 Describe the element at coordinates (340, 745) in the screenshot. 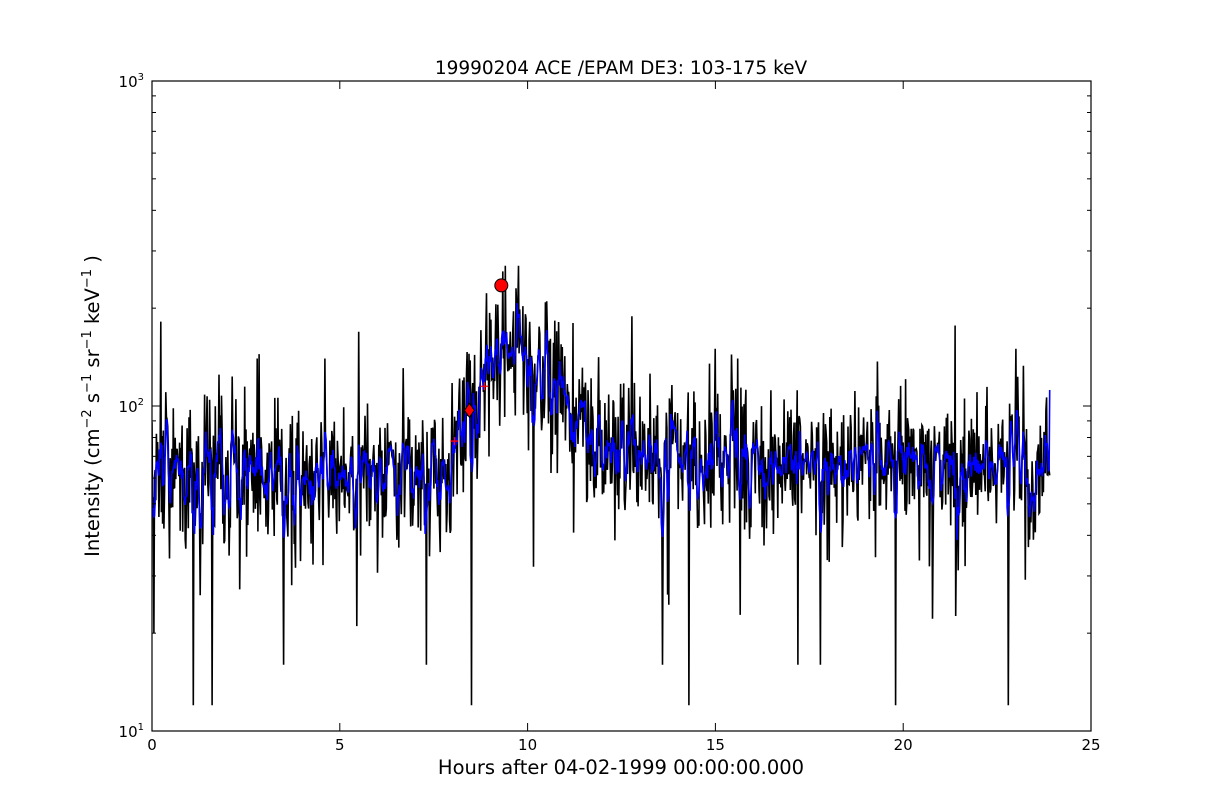

I see `x-tick-label: 5` at that location.